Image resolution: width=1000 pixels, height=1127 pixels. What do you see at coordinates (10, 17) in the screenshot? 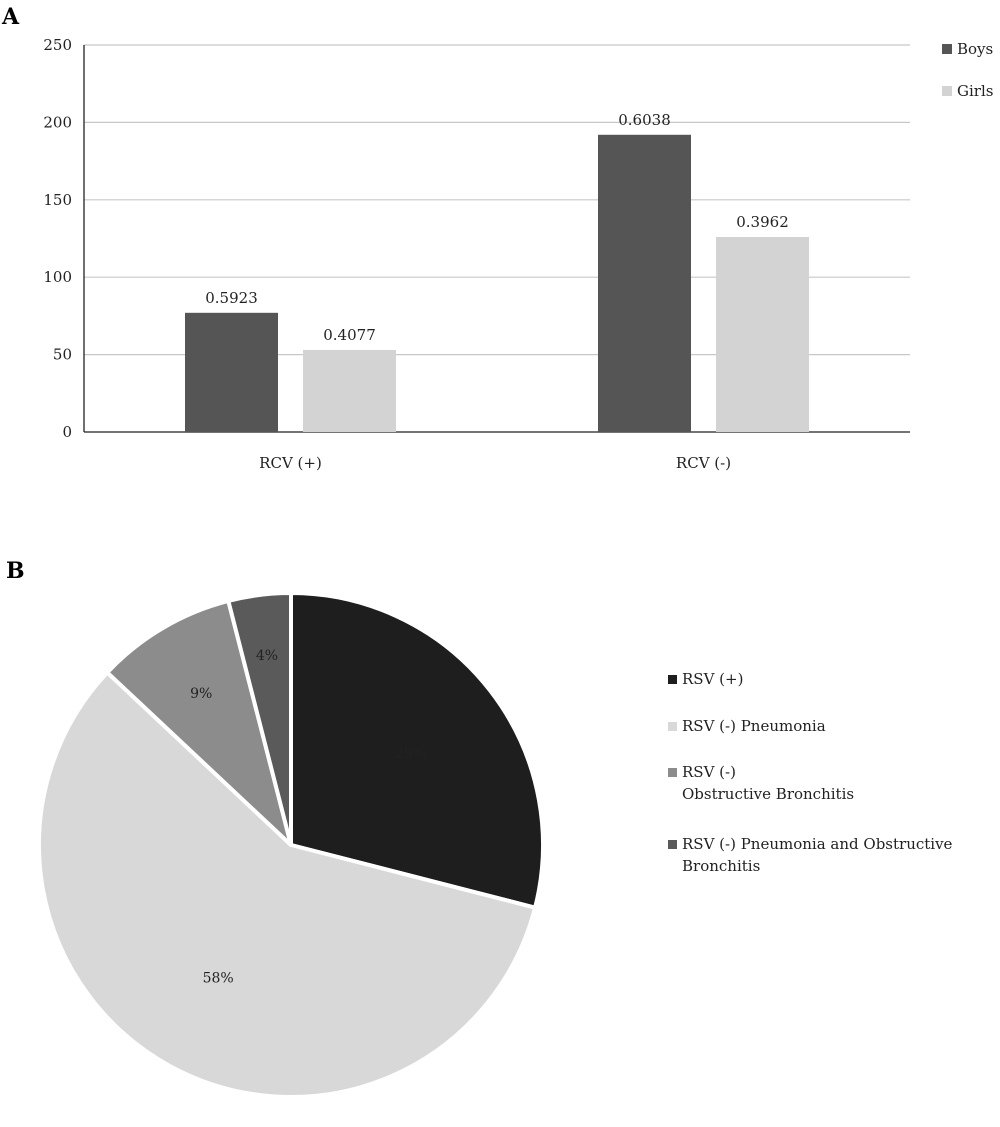
I see `panel-a-letter: A` at bounding box center [10, 17].